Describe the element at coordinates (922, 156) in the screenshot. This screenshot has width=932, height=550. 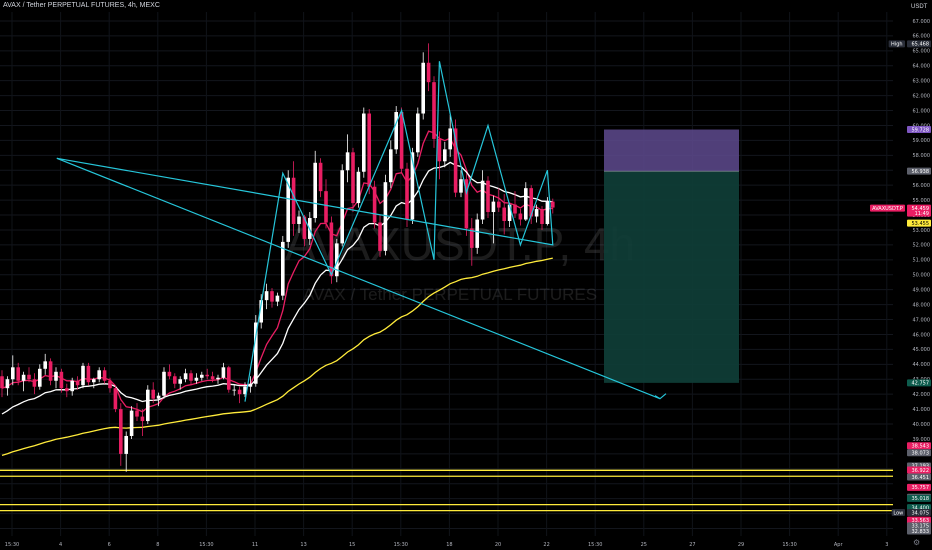
I see `price-tick: 58.000` at that location.